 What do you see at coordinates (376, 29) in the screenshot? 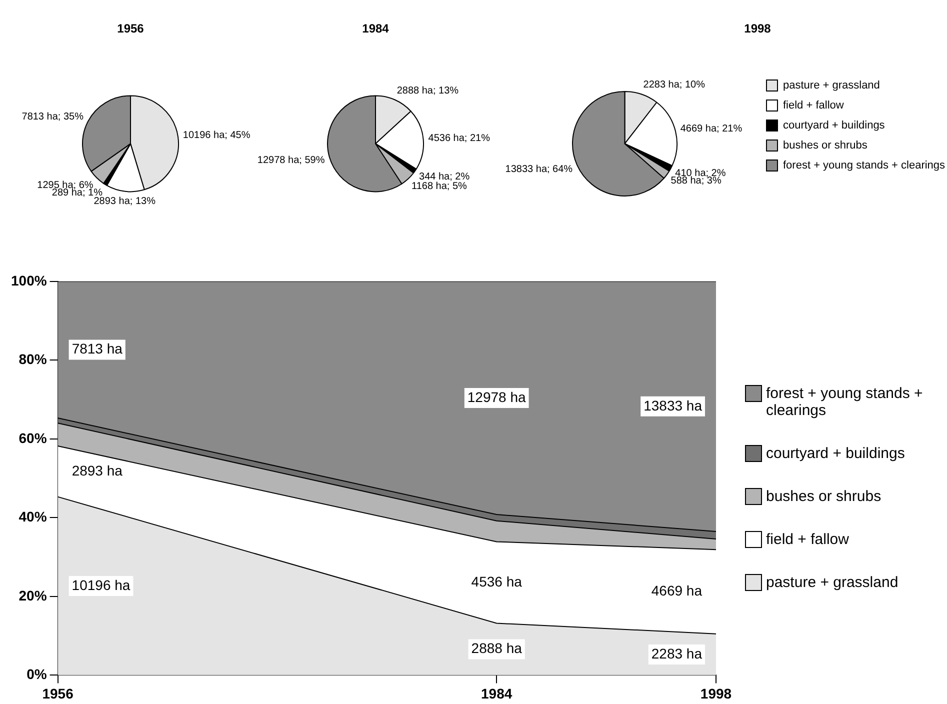
I see `chart-title: 1984` at bounding box center [376, 29].